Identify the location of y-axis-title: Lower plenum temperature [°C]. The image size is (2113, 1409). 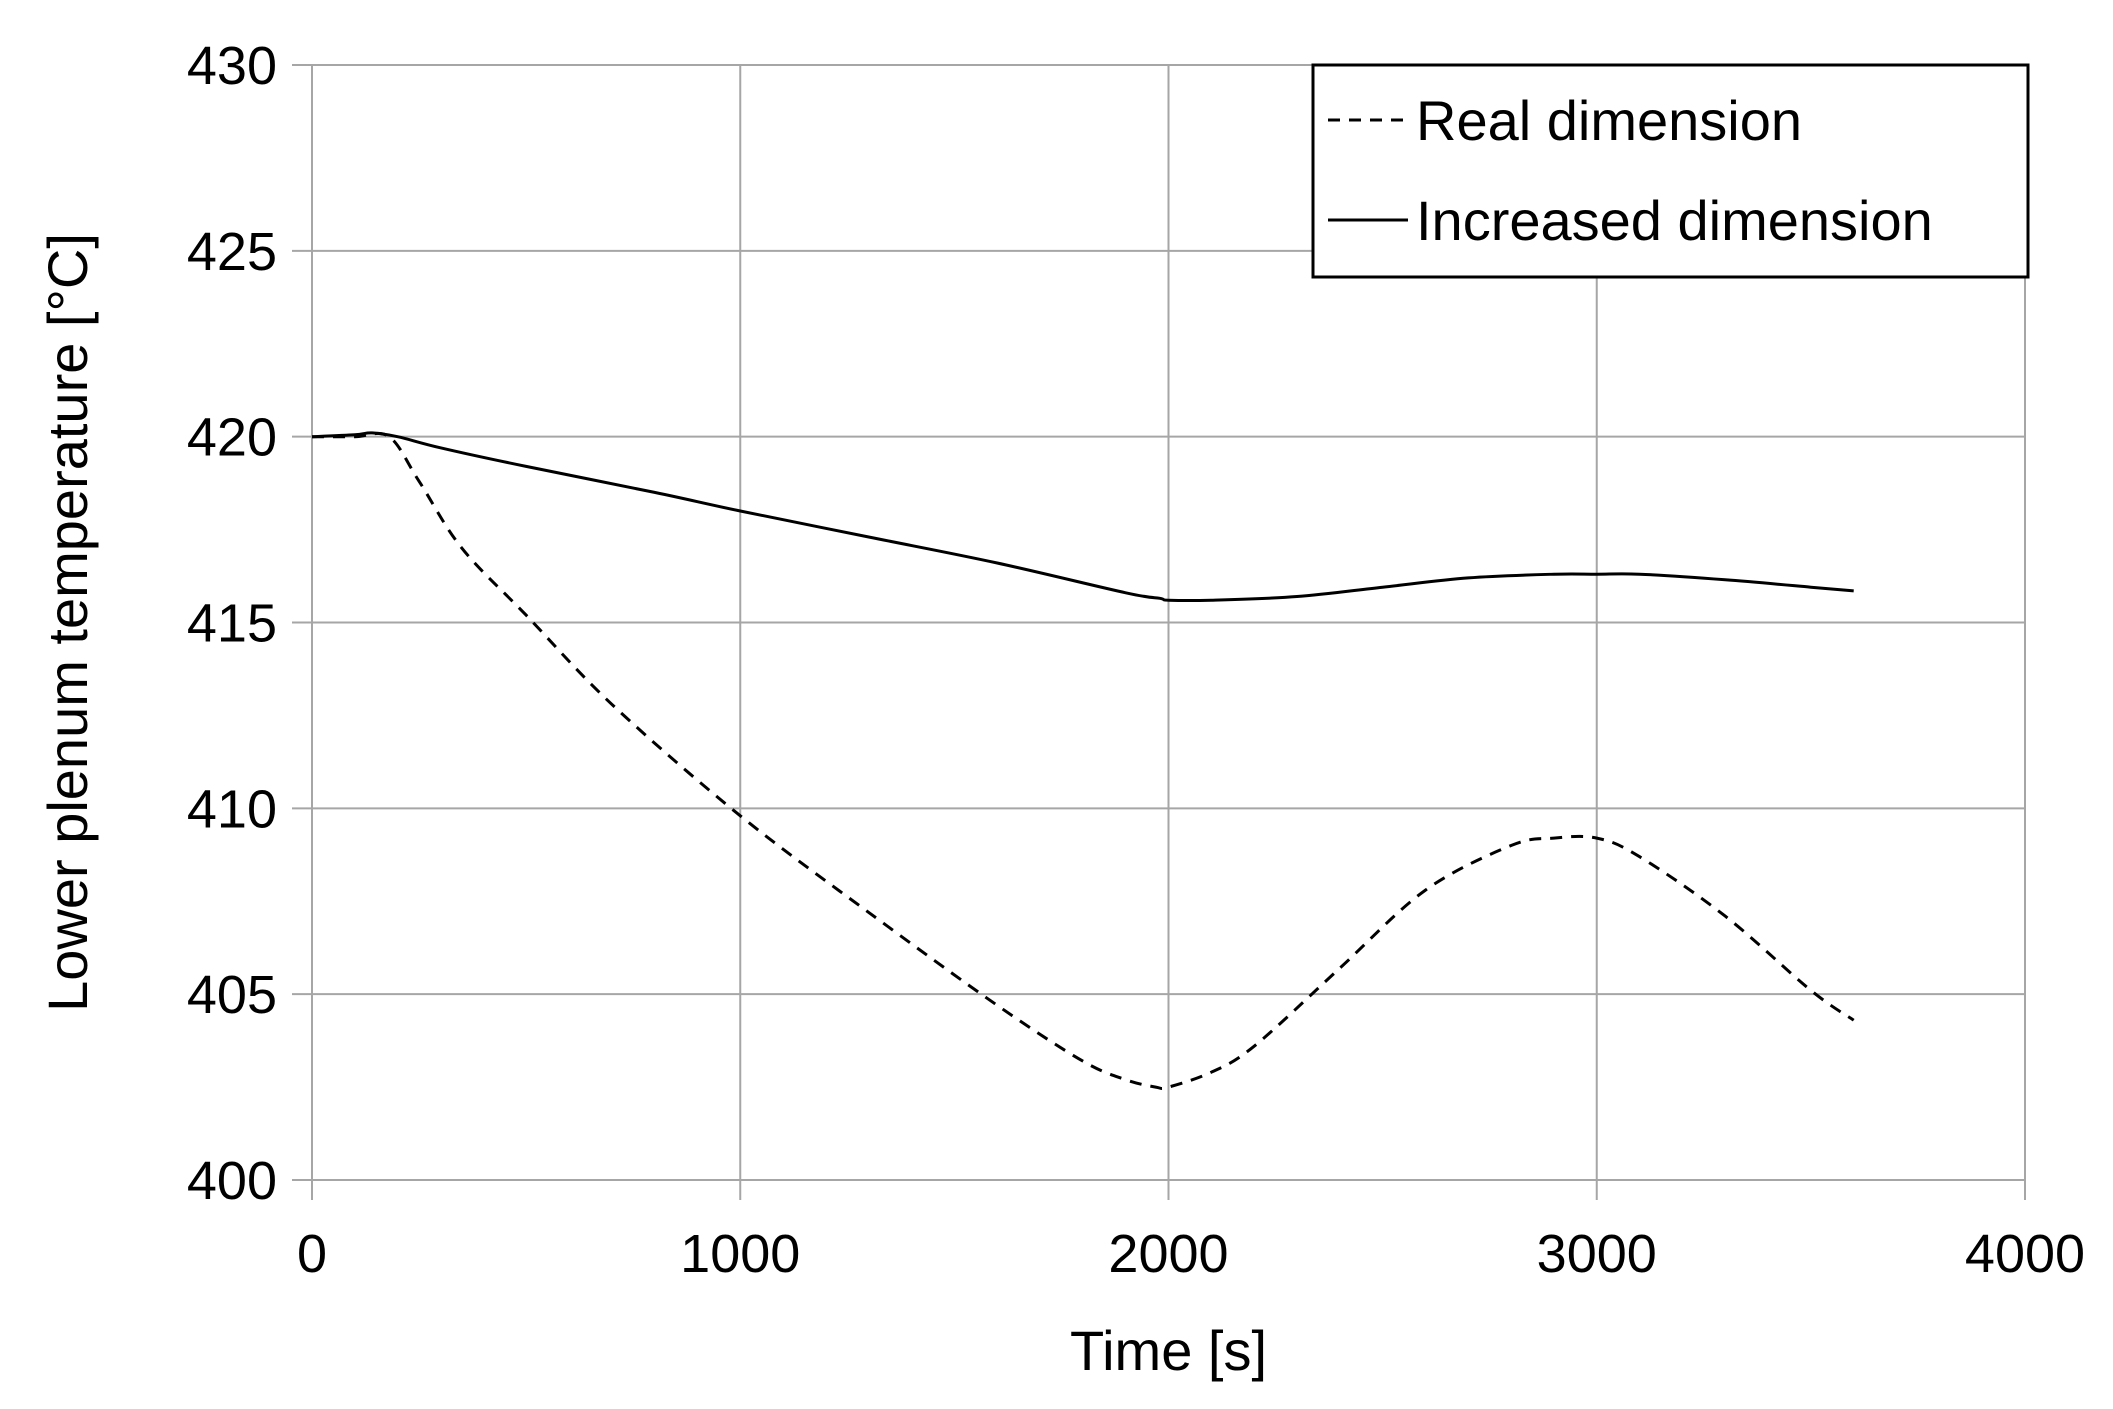
(67, 622).